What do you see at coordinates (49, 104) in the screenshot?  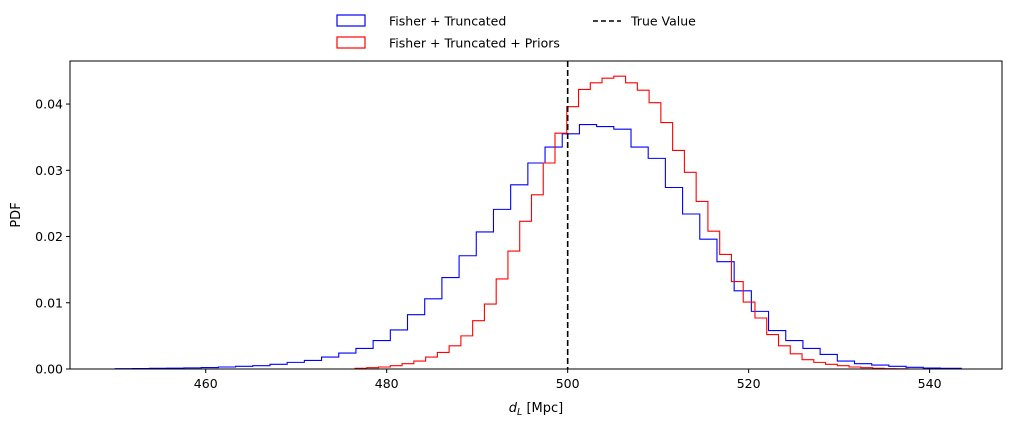 I see `y-tick-label: 0.04` at bounding box center [49, 104].